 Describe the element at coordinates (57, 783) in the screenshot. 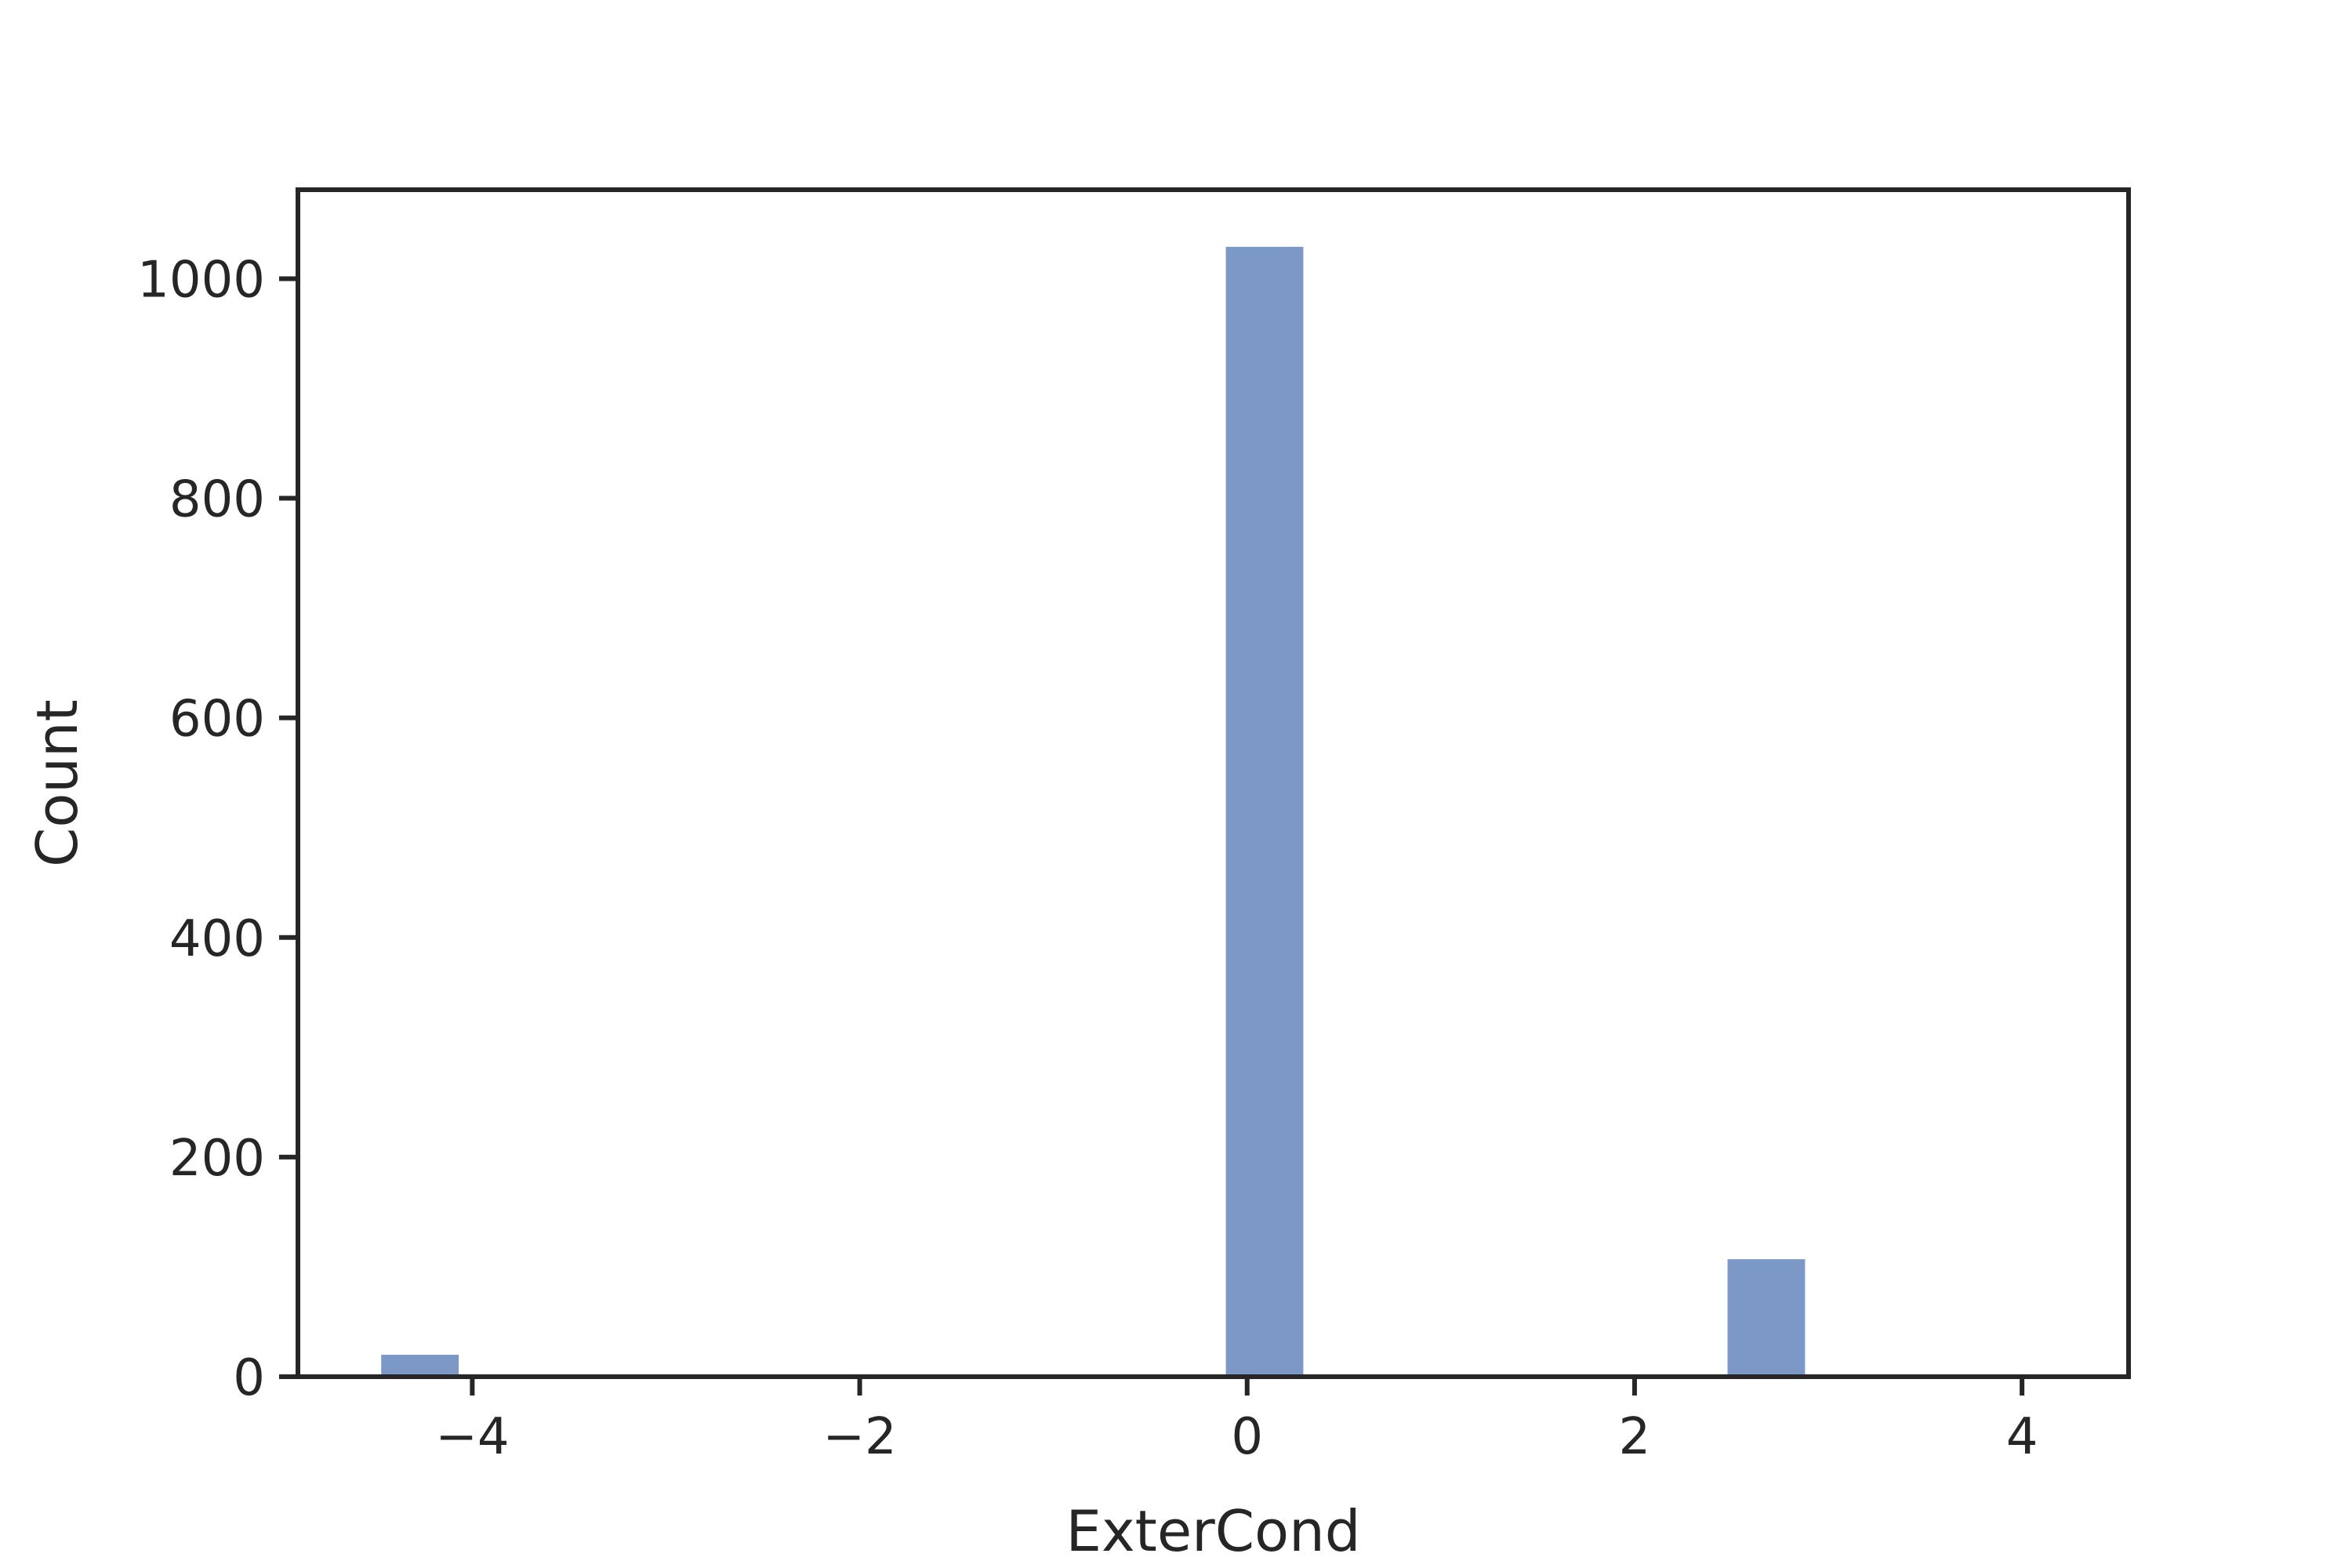

I see `y-axis-label: Count` at that location.